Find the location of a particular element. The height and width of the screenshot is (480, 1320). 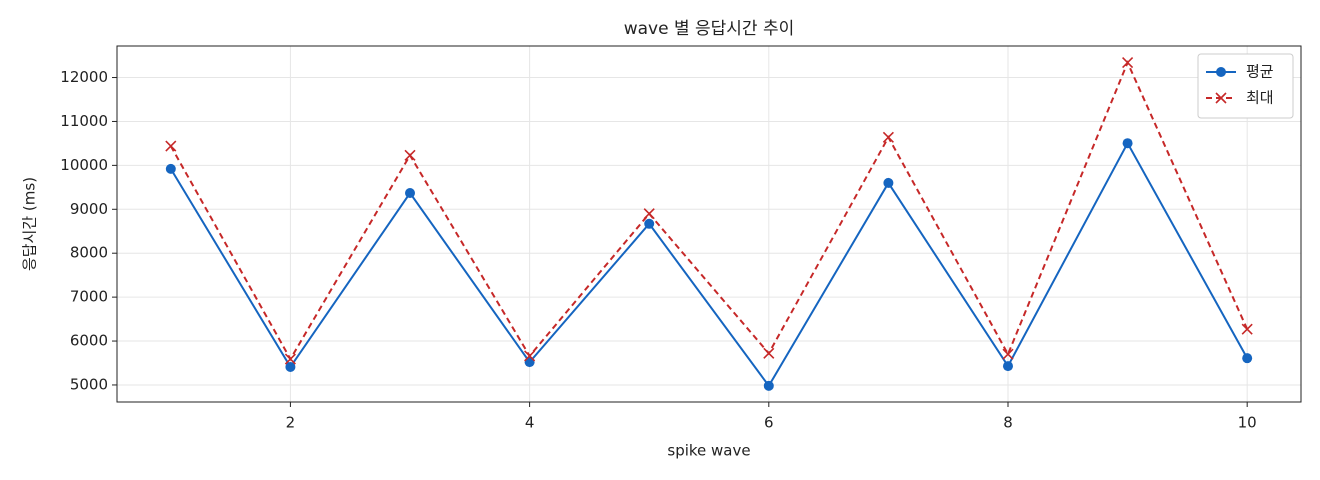

x-axis-label: spike wave is located at coordinates (708, 451).